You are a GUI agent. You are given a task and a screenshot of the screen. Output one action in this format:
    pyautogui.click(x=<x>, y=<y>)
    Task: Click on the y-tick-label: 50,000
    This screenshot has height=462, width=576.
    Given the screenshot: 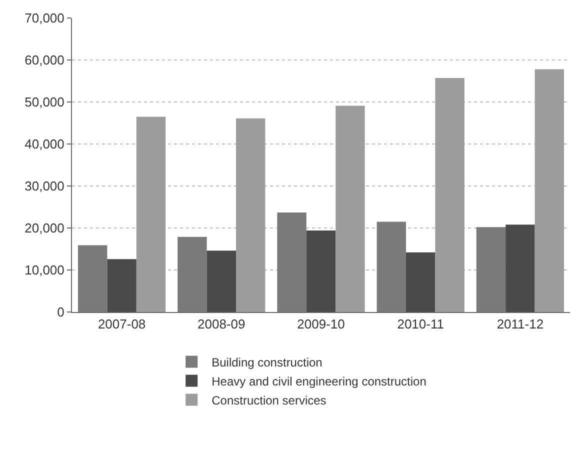 What is the action you would take?
    pyautogui.click(x=44, y=102)
    